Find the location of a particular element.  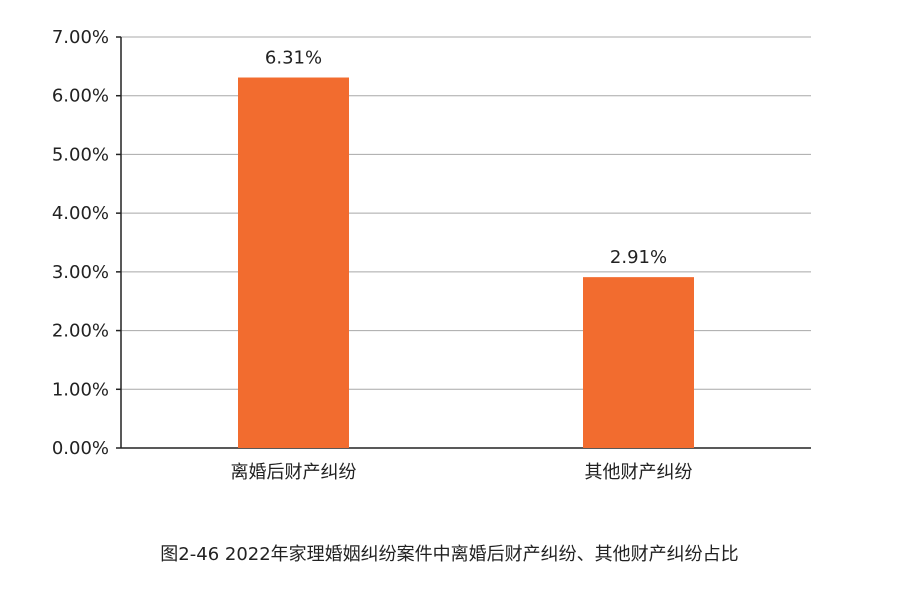

y-tick-label: 6.00% is located at coordinates (80, 96).